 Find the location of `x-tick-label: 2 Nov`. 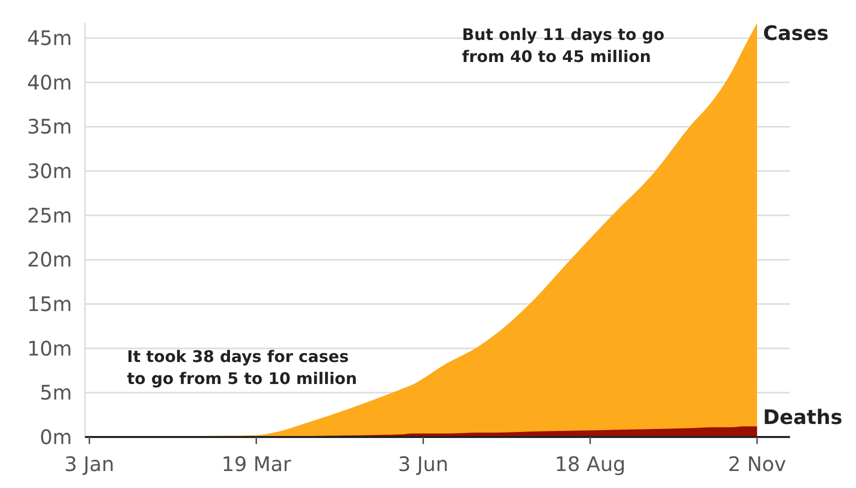

x-tick-label: 2 Nov is located at coordinates (757, 464).